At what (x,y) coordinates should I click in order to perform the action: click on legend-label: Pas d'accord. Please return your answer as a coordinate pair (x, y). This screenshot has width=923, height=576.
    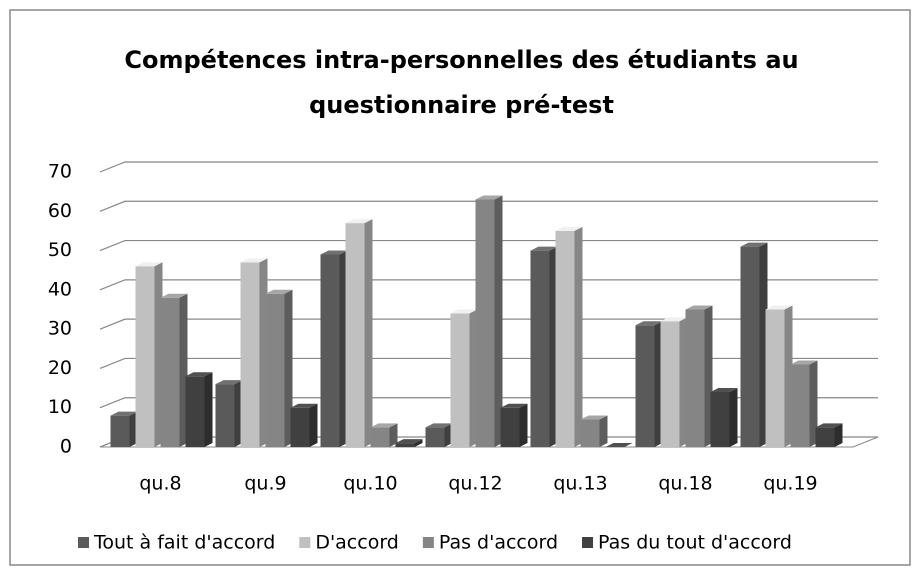
    Looking at the image, I should click on (498, 543).